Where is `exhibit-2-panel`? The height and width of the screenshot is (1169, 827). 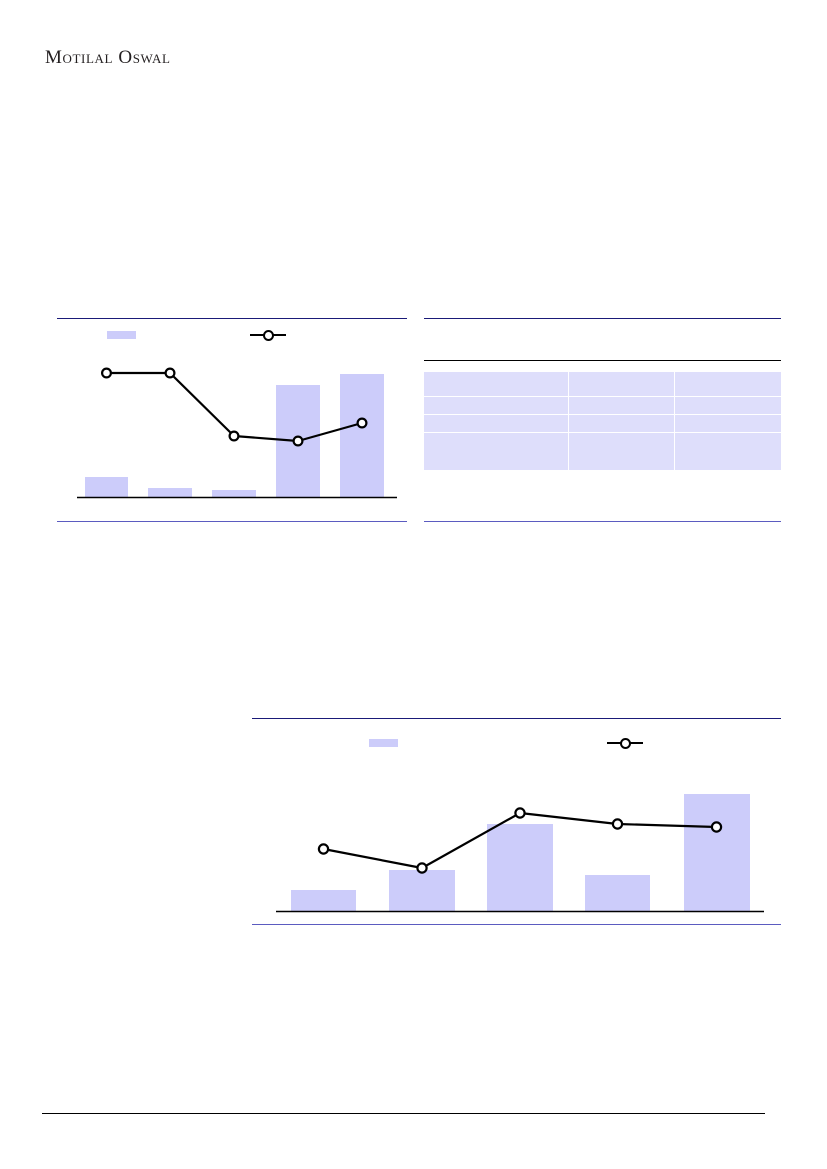 exhibit-2-panel is located at coordinates (516, 821).